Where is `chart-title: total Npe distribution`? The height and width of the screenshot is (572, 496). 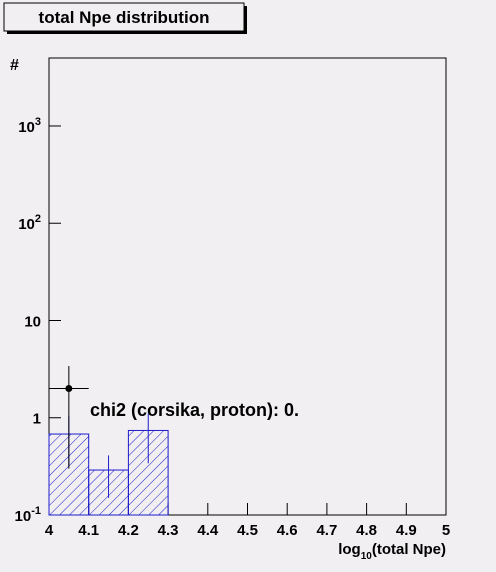
chart-title: total Npe distribution is located at coordinates (124, 17).